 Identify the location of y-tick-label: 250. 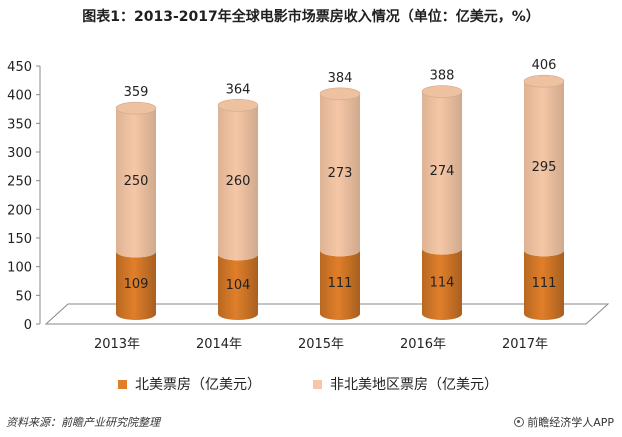
(19, 182).